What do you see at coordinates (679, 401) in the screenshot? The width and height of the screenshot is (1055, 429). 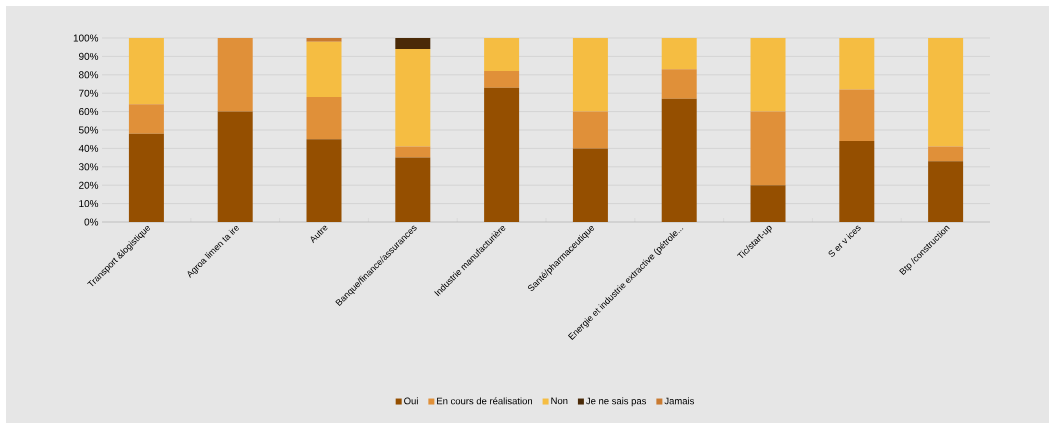 I see `legend-label: Jamais` at bounding box center [679, 401].